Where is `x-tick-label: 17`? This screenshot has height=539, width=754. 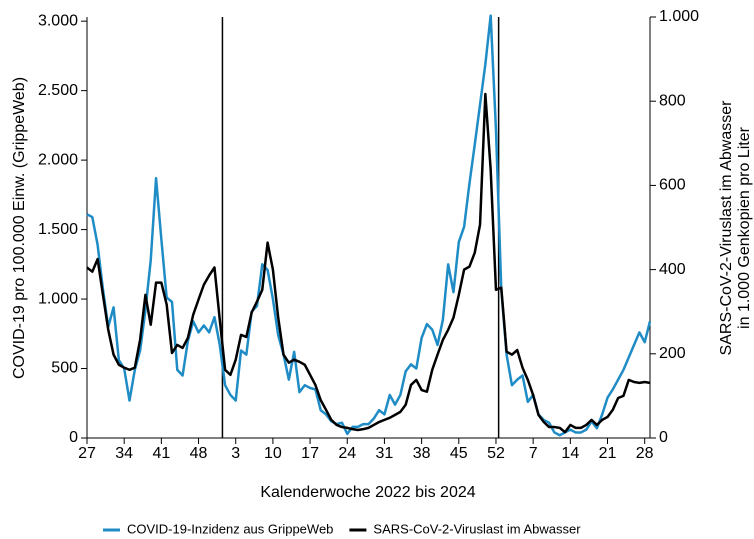 x-tick-label: 17 is located at coordinates (310, 453).